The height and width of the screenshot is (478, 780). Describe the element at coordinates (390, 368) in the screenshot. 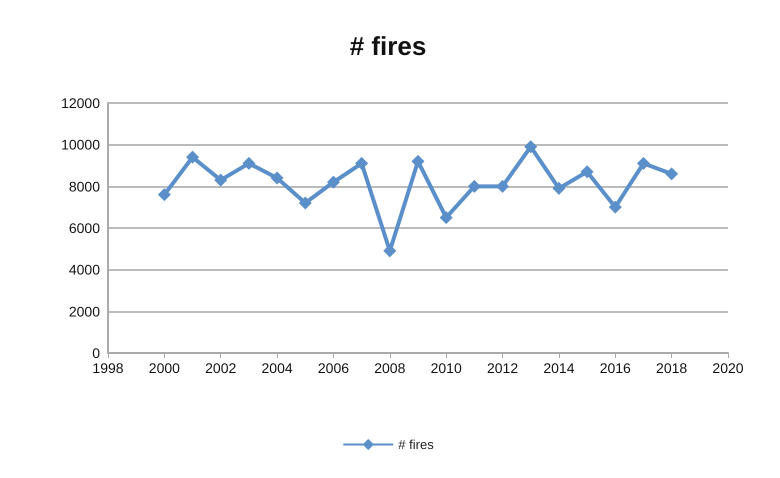

I see `x-tick-label: 2008` at that location.